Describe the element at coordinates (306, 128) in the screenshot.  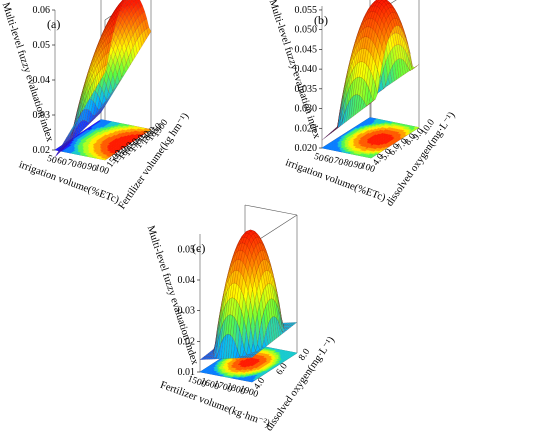
I see `z-tick-label: 0.025` at that location.